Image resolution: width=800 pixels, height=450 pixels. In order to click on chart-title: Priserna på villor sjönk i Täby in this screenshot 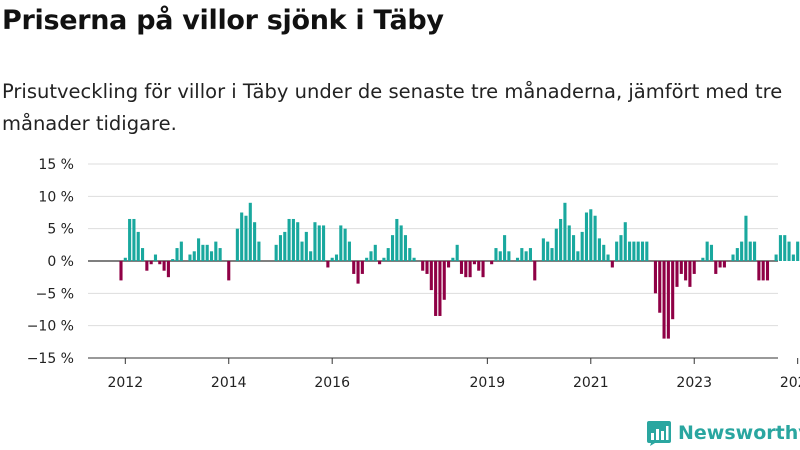, I will do `click(223, 20)`.